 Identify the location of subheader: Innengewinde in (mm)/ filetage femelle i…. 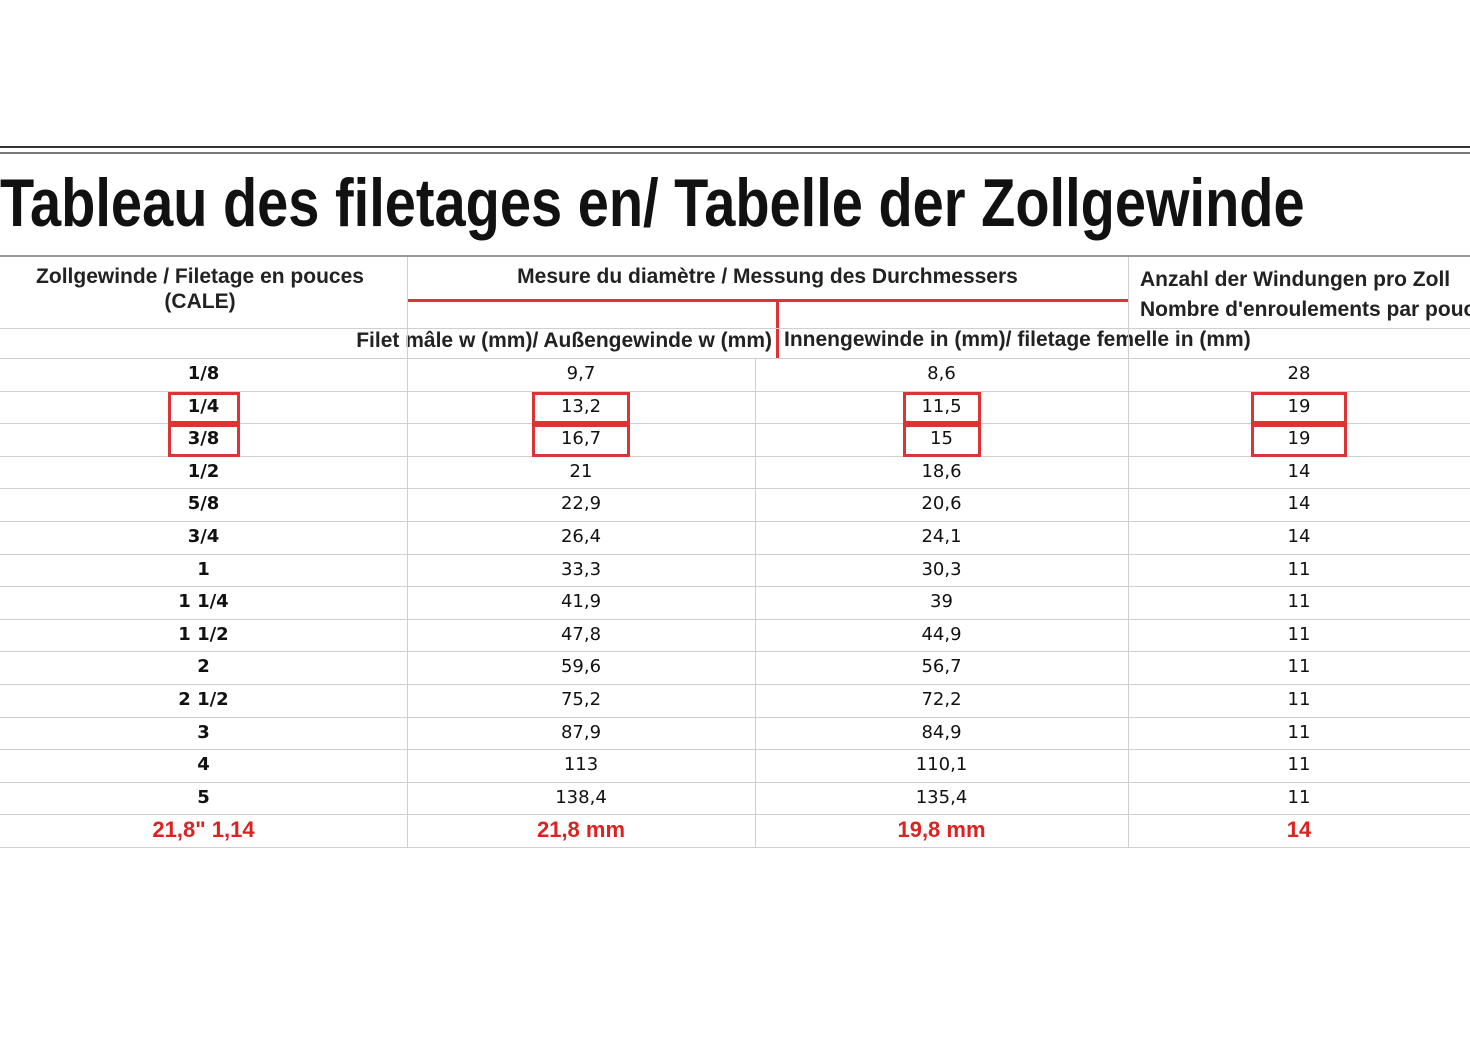
(1017, 339).